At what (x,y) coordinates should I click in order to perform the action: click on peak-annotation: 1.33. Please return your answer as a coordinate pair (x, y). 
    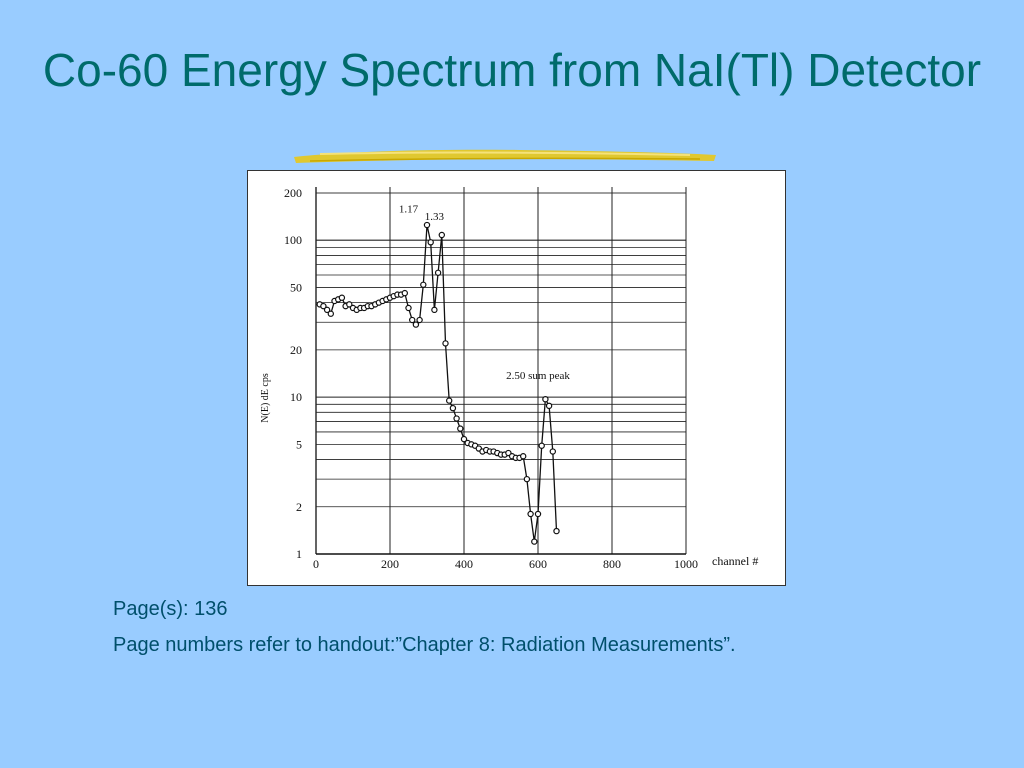
    Looking at the image, I should click on (435, 217).